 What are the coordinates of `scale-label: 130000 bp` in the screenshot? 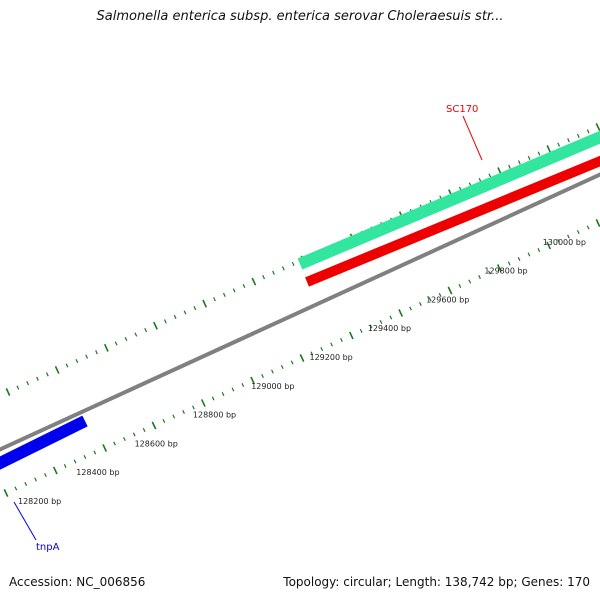 It's located at (564, 242).